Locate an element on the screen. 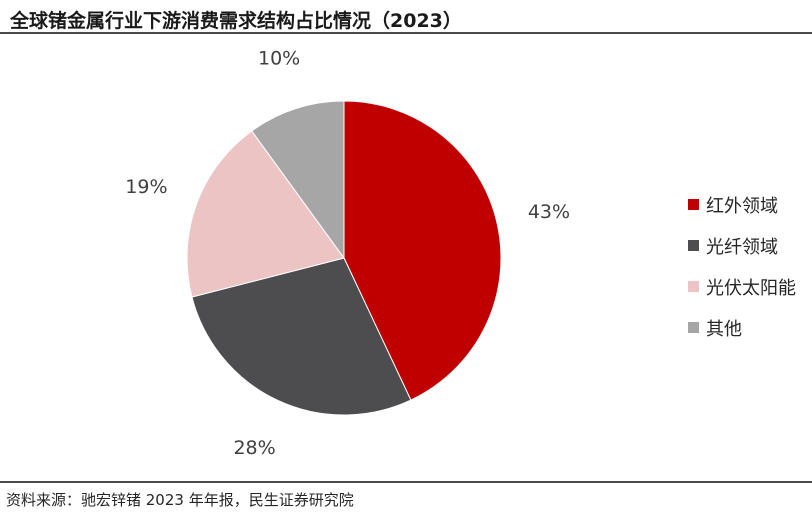  legend-item-3: 其他 is located at coordinates (742, 327).